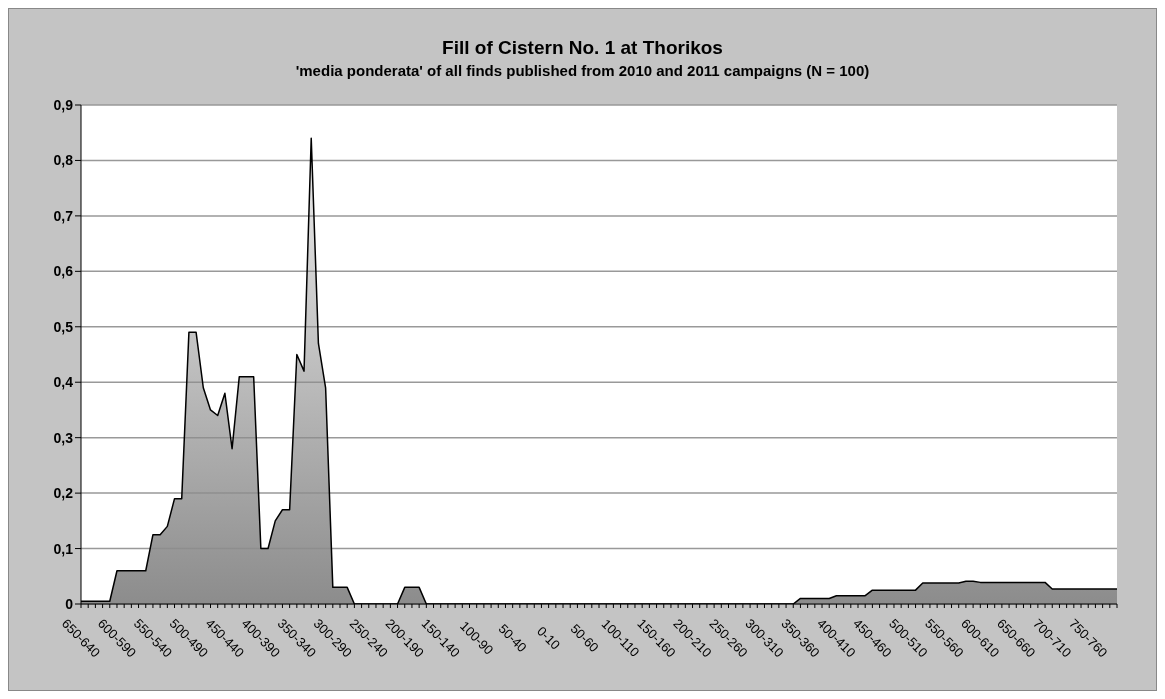 Image resolution: width=1165 pixels, height=699 pixels. Describe the element at coordinates (63, 326) in the screenshot. I see `y-tick-label: 0,5` at that location.